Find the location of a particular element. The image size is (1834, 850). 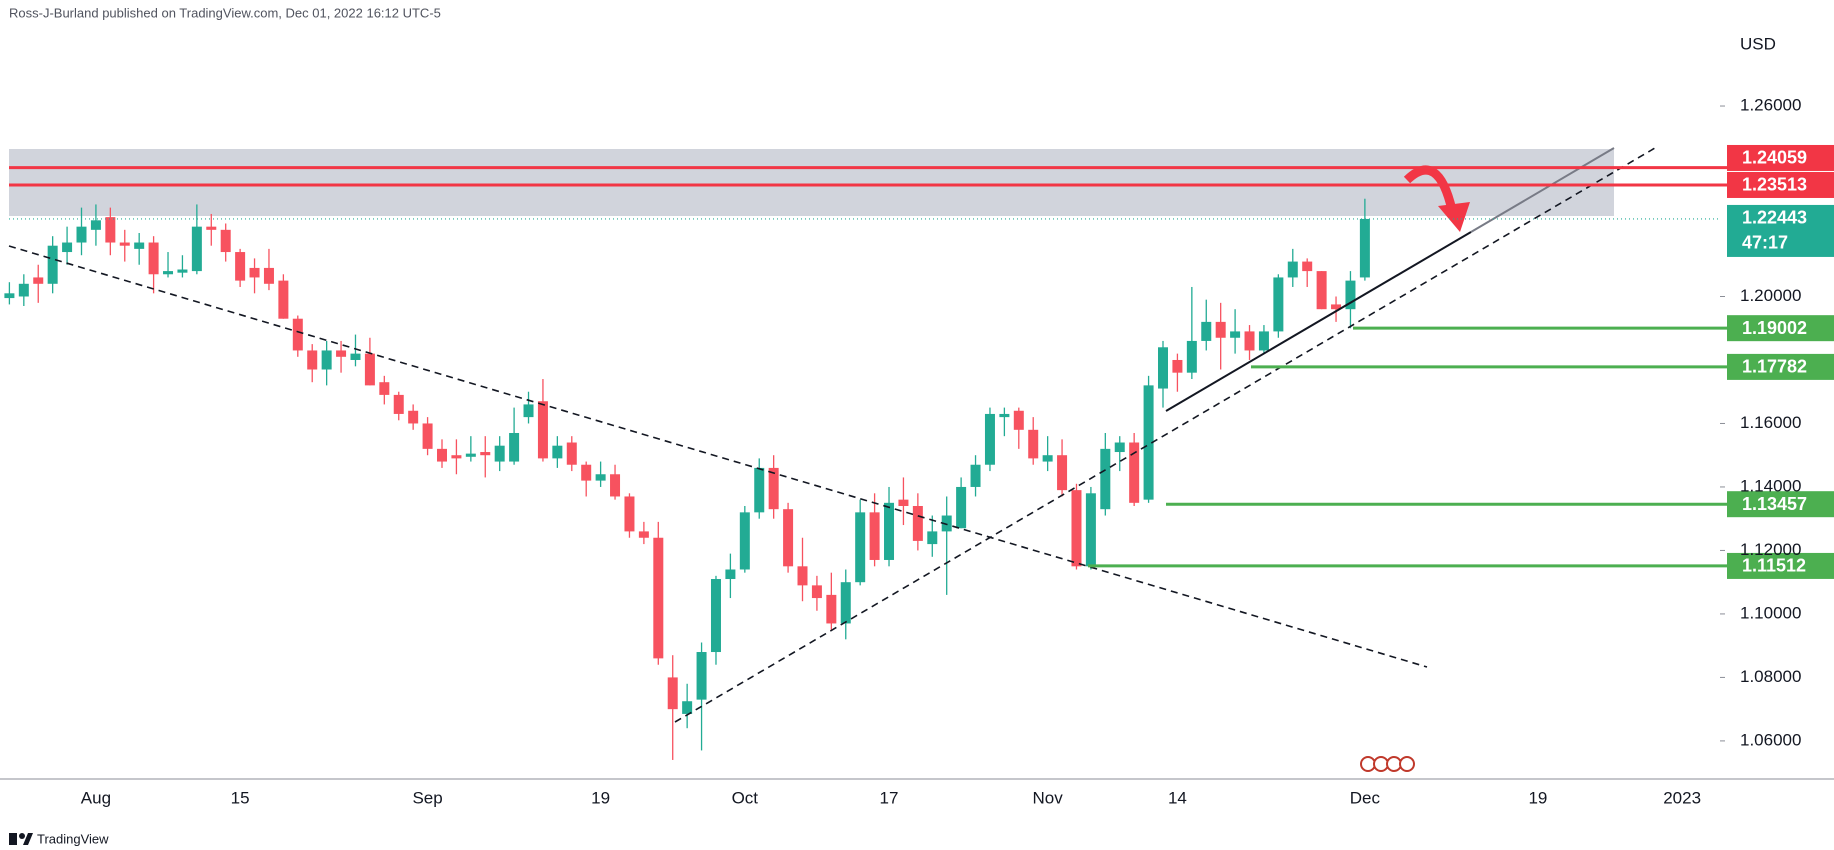

y-tick-label: 1.16000 is located at coordinates (1770, 422).